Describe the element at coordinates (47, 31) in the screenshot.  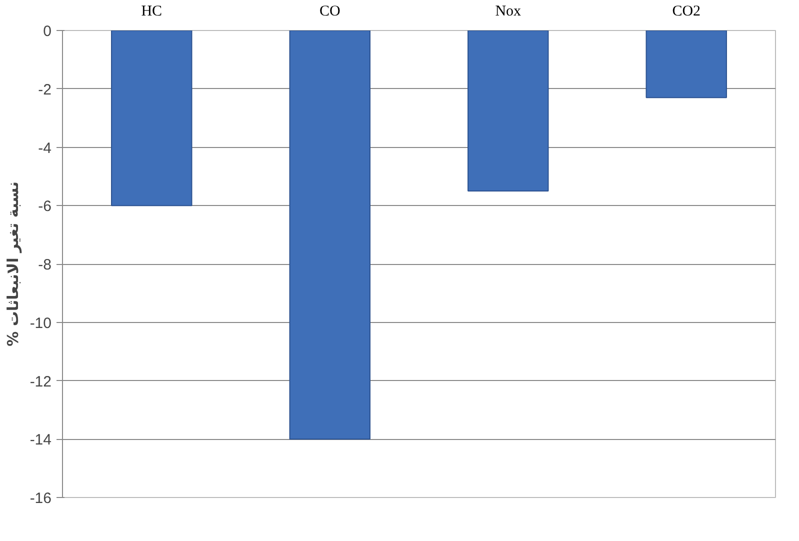
I see `y-tick-label: 0` at that location.